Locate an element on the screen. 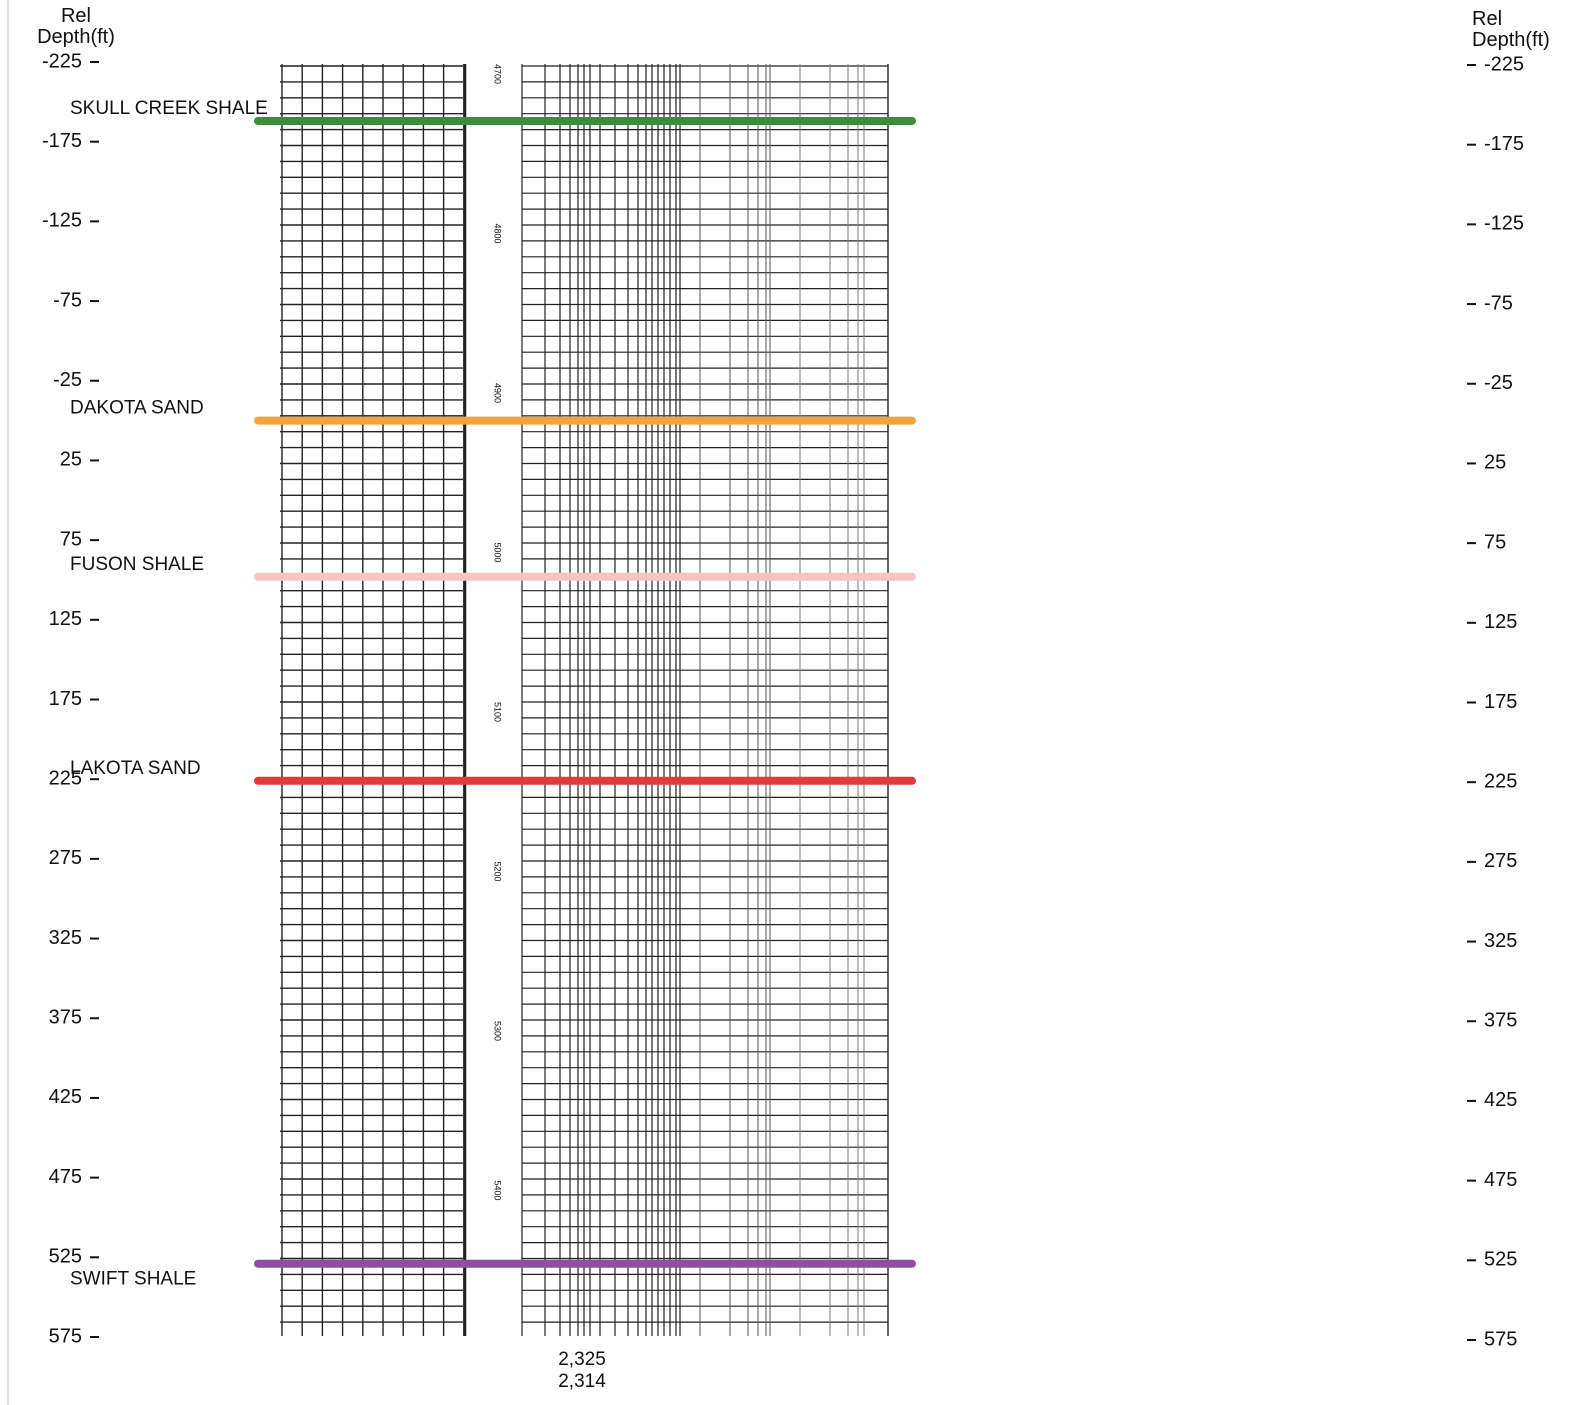 The height and width of the screenshot is (1405, 1580). log-depth-label: 5000 is located at coordinates (498, 552).